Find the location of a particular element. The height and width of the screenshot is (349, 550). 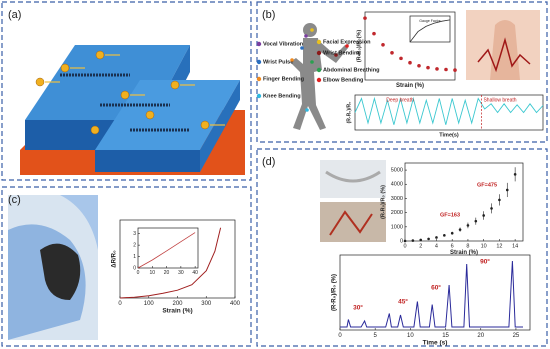

x-axis-label: Time(s) is located at coordinates (449, 135).